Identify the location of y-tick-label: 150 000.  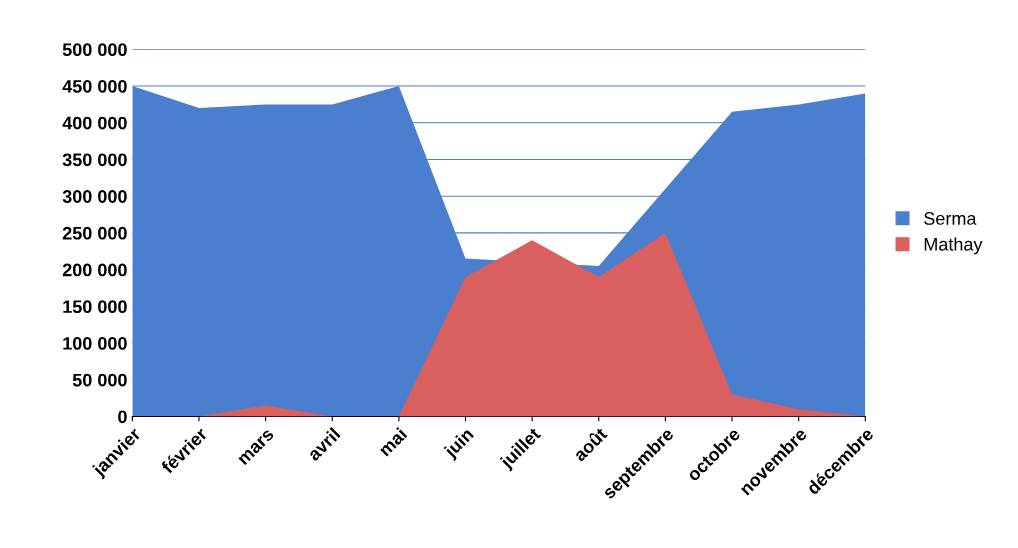
(95, 307).